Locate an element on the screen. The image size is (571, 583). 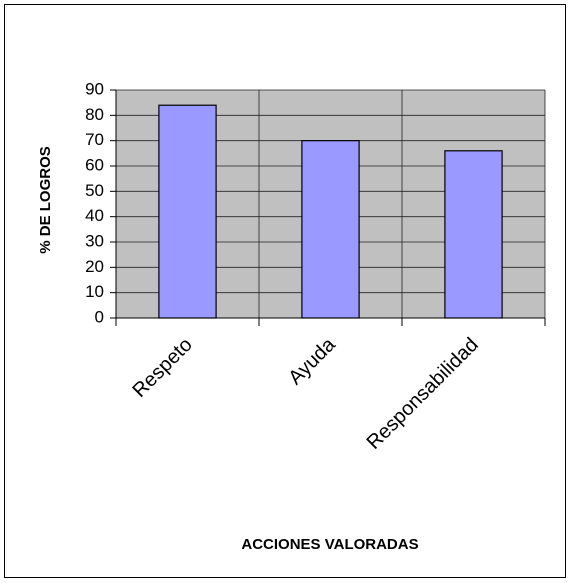
y-tick-label: 50 is located at coordinates (94, 190).